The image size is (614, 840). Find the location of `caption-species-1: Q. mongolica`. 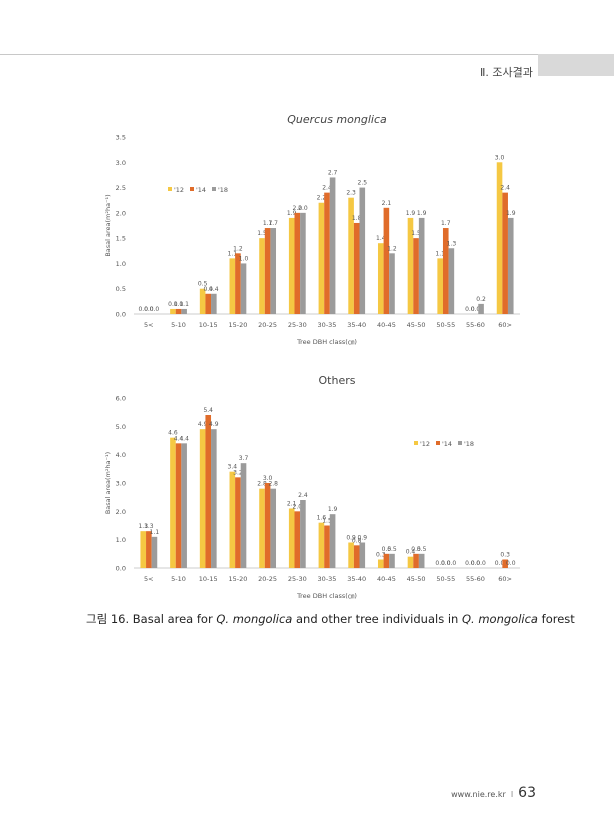

caption-species-1: Q. mongolica is located at coordinates (254, 619).